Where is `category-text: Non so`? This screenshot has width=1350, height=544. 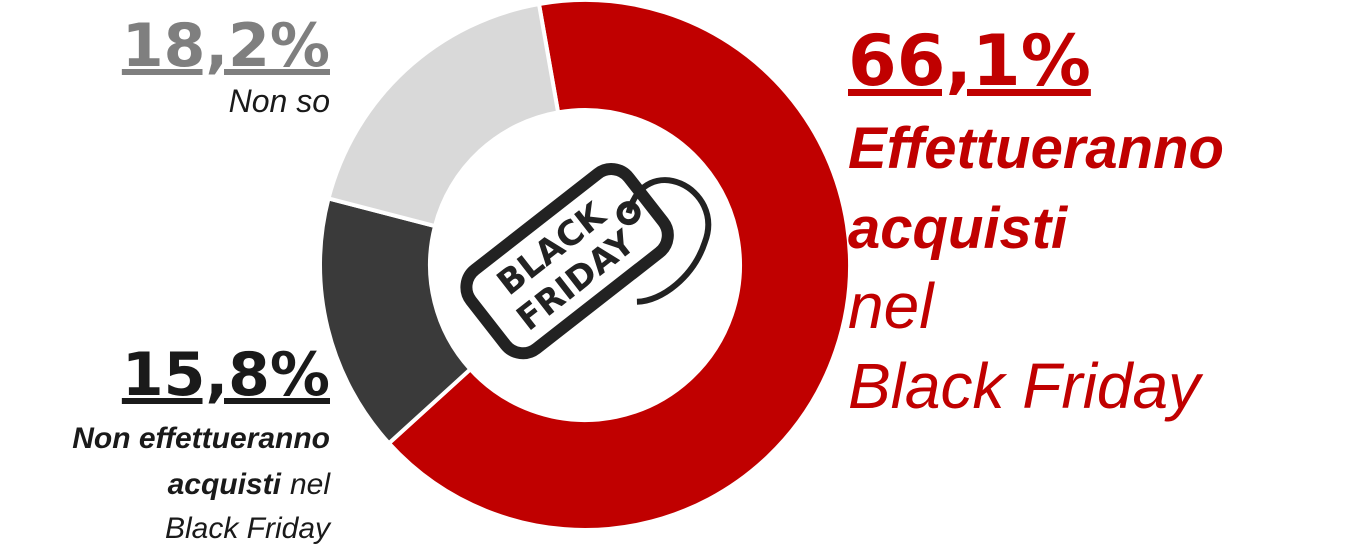 category-text: Non so is located at coordinates (279, 101).